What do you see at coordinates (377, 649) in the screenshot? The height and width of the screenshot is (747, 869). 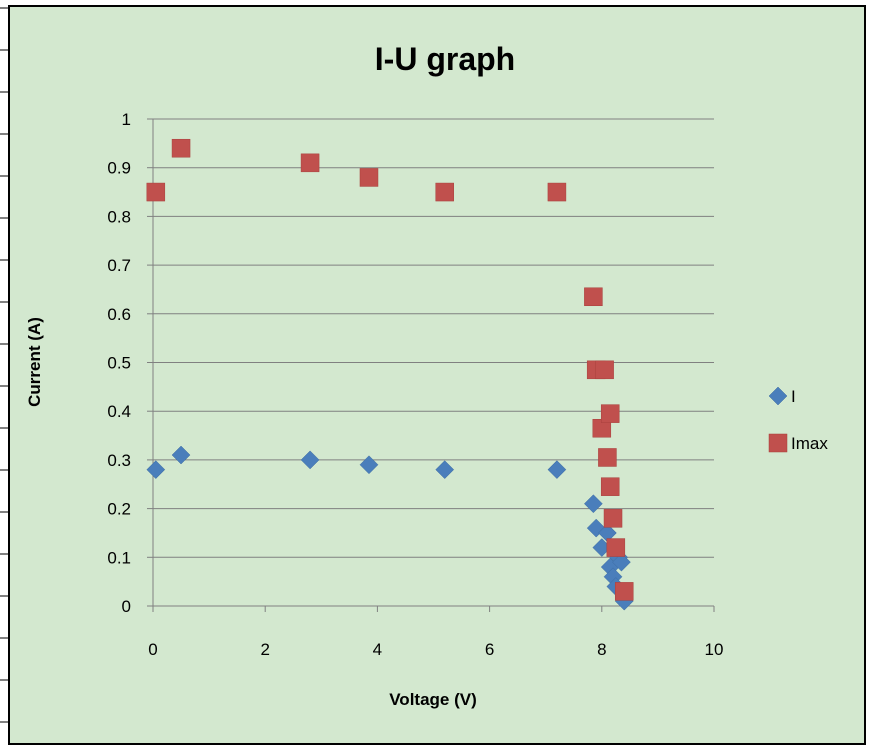 I see `x-tick-label: 4` at bounding box center [377, 649].